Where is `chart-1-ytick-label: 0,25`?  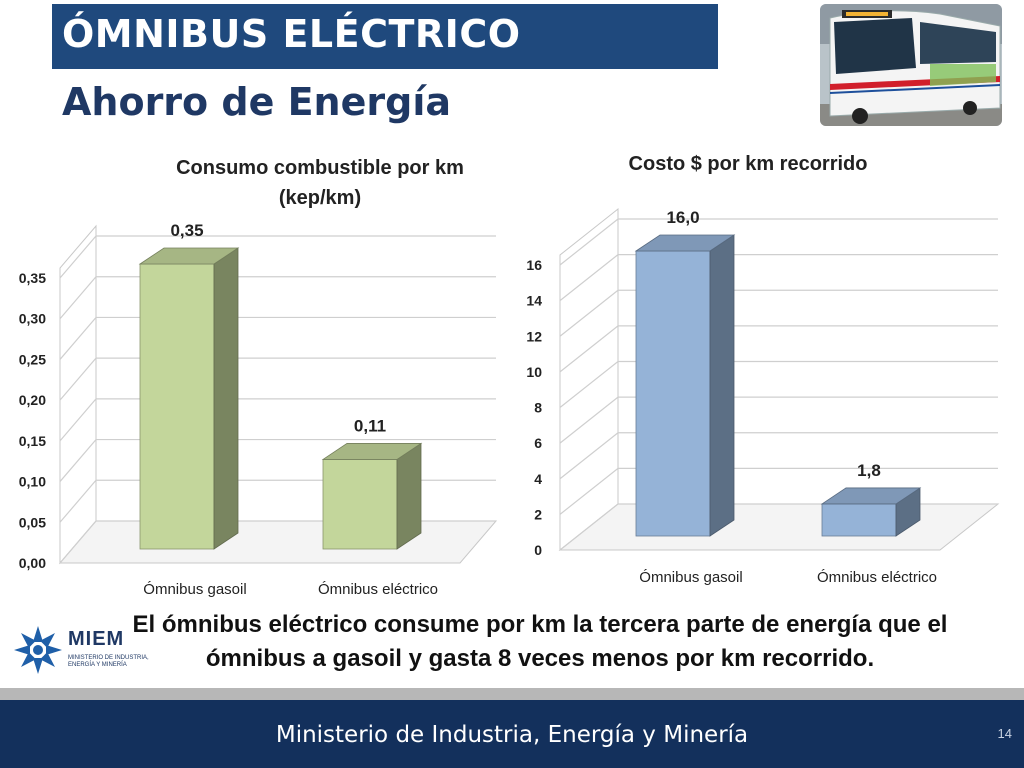
chart-1-ytick-label: 0,25 is located at coordinates (32, 359).